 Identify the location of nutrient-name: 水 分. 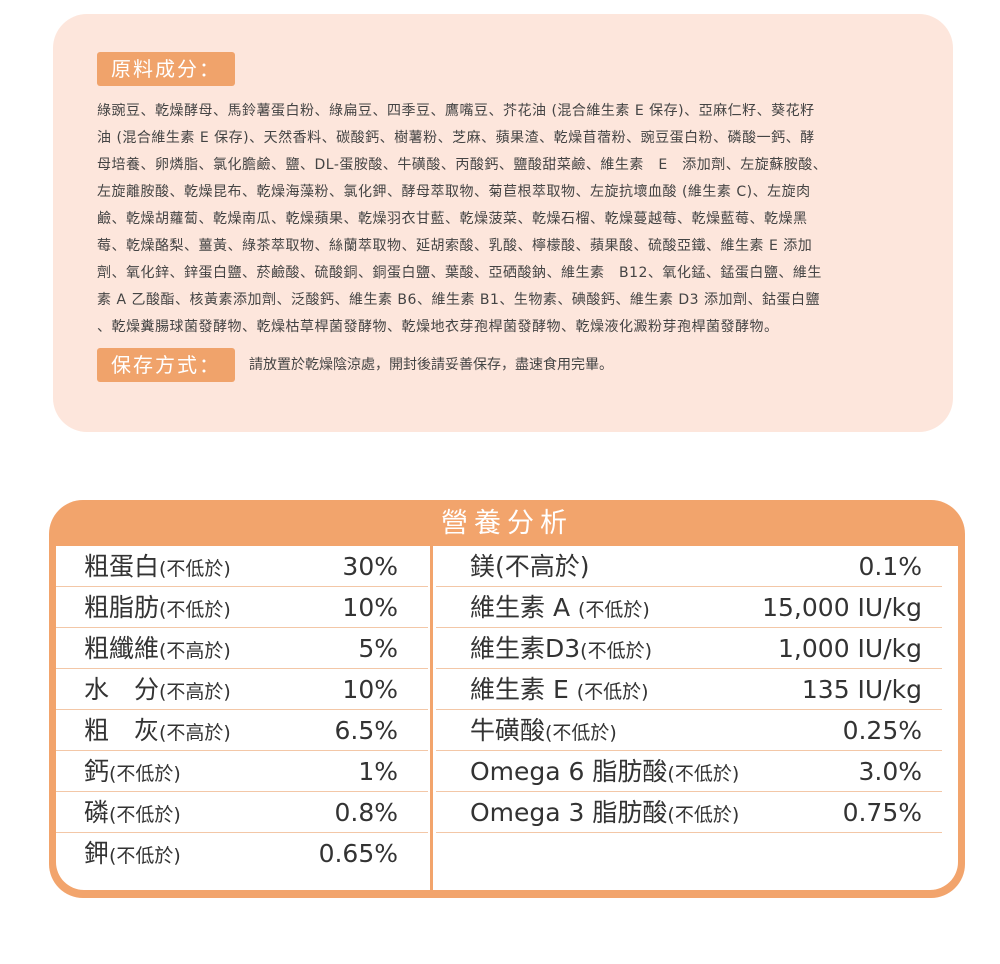
(122, 689).